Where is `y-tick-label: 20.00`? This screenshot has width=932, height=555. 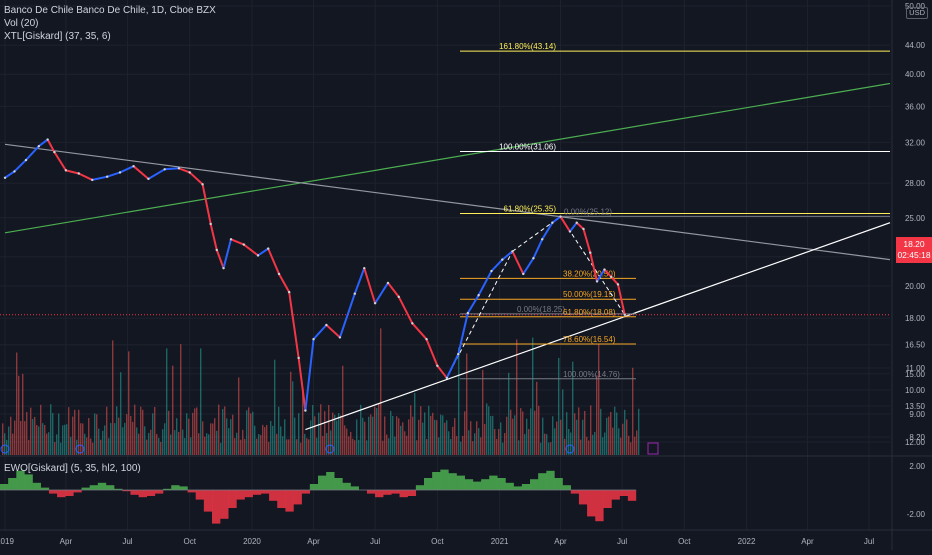
y-tick-label: 20.00 is located at coordinates (915, 286).